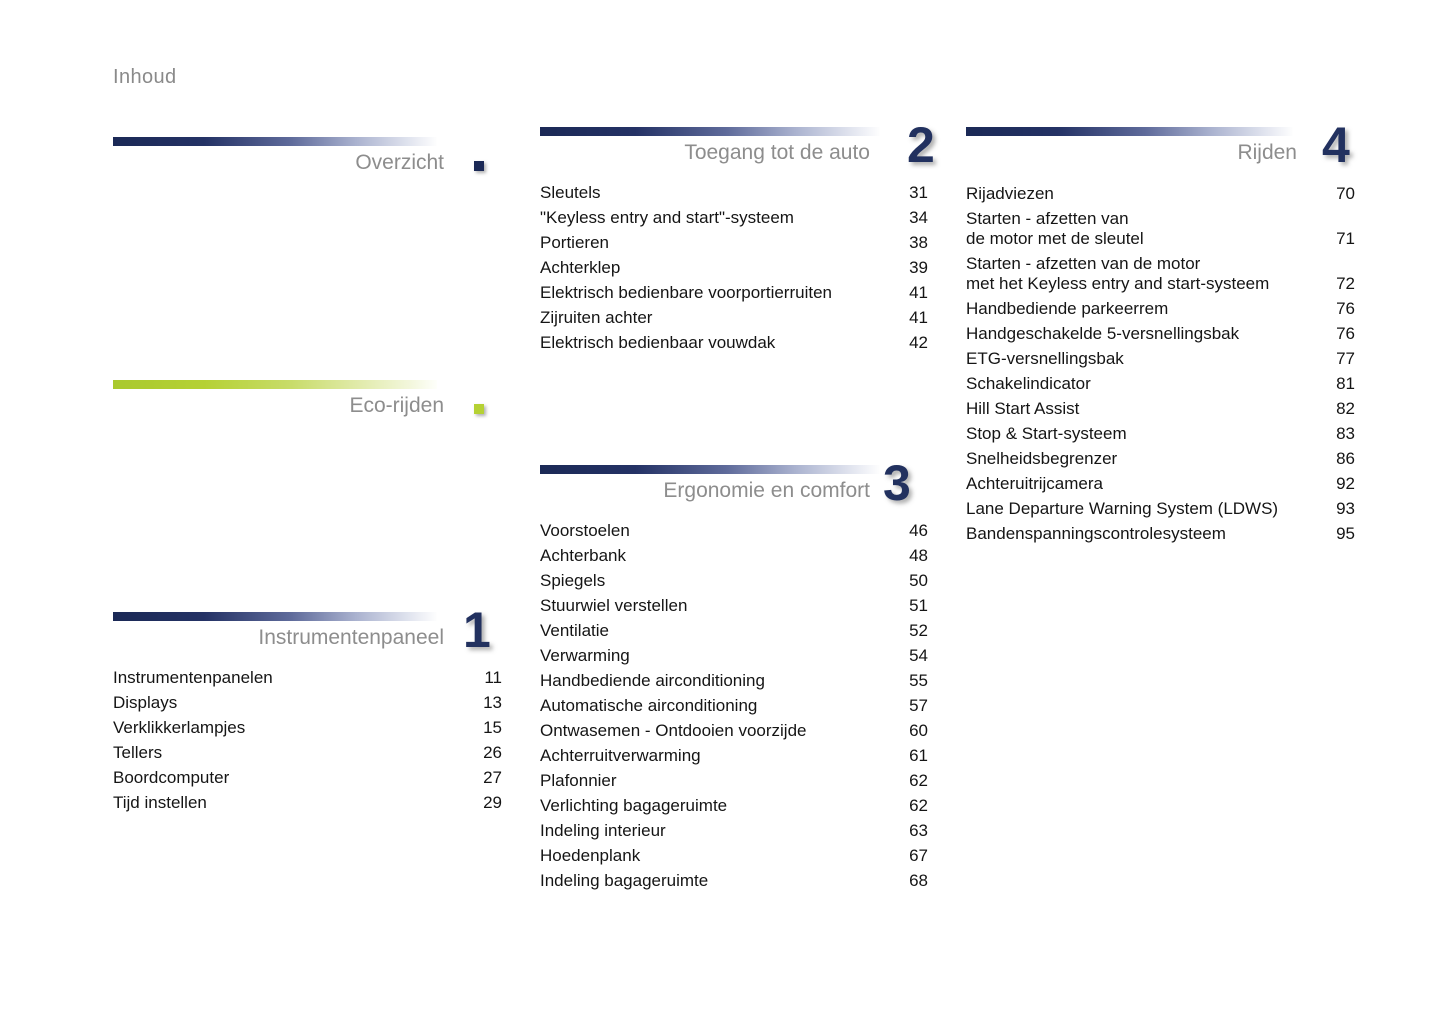 This screenshot has width=1445, height=1026. What do you see at coordinates (145, 702) in the screenshot?
I see `toc-entry-label: Displays` at bounding box center [145, 702].